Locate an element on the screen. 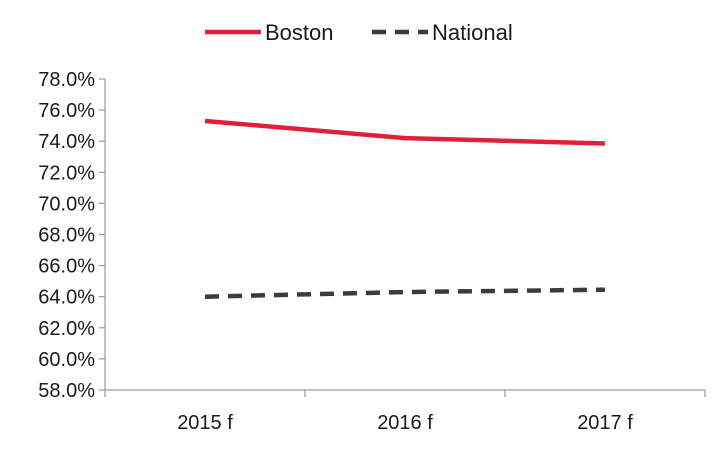  y-tick-label: 78.0% is located at coordinates (66, 80).